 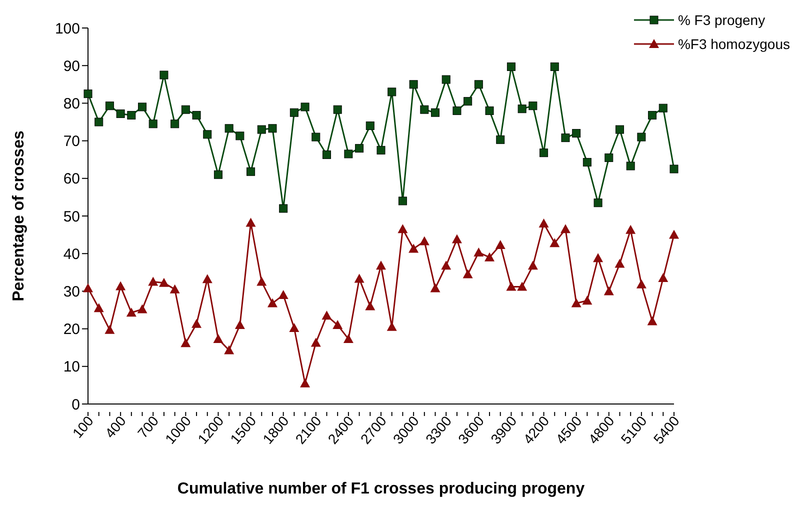 What do you see at coordinates (67, 29) in the screenshot?
I see `y-tick-label: 100` at bounding box center [67, 29].